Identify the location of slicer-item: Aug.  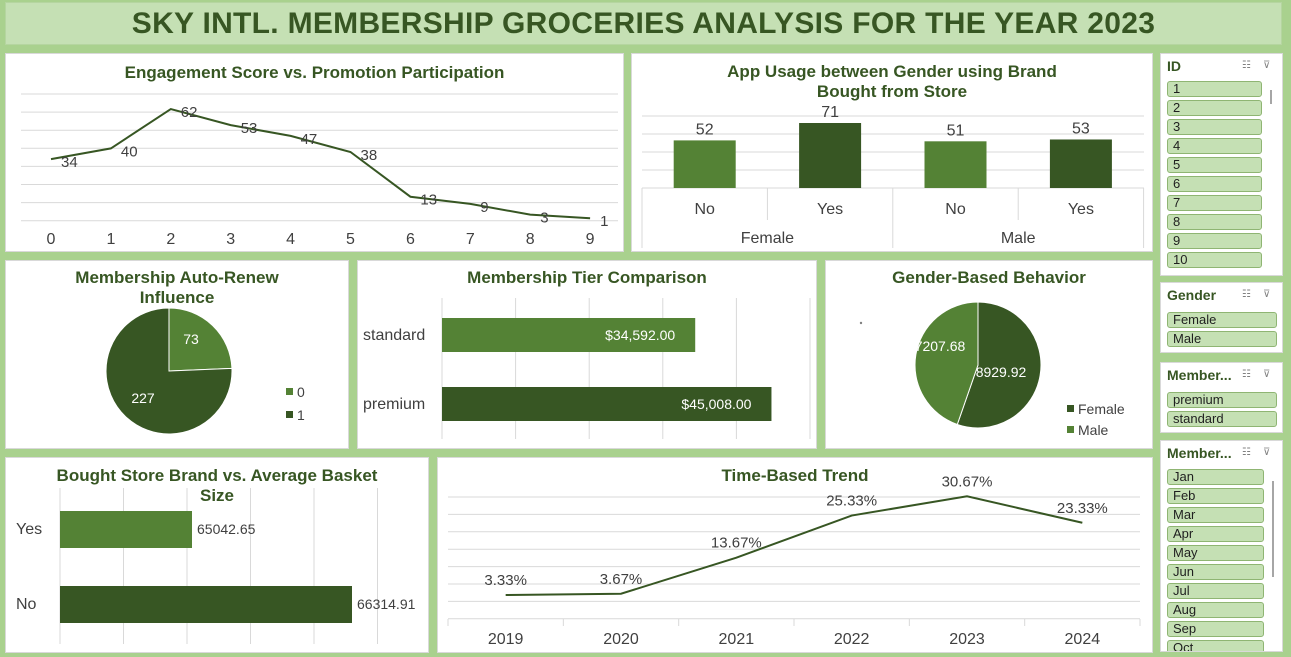
(1215, 610).